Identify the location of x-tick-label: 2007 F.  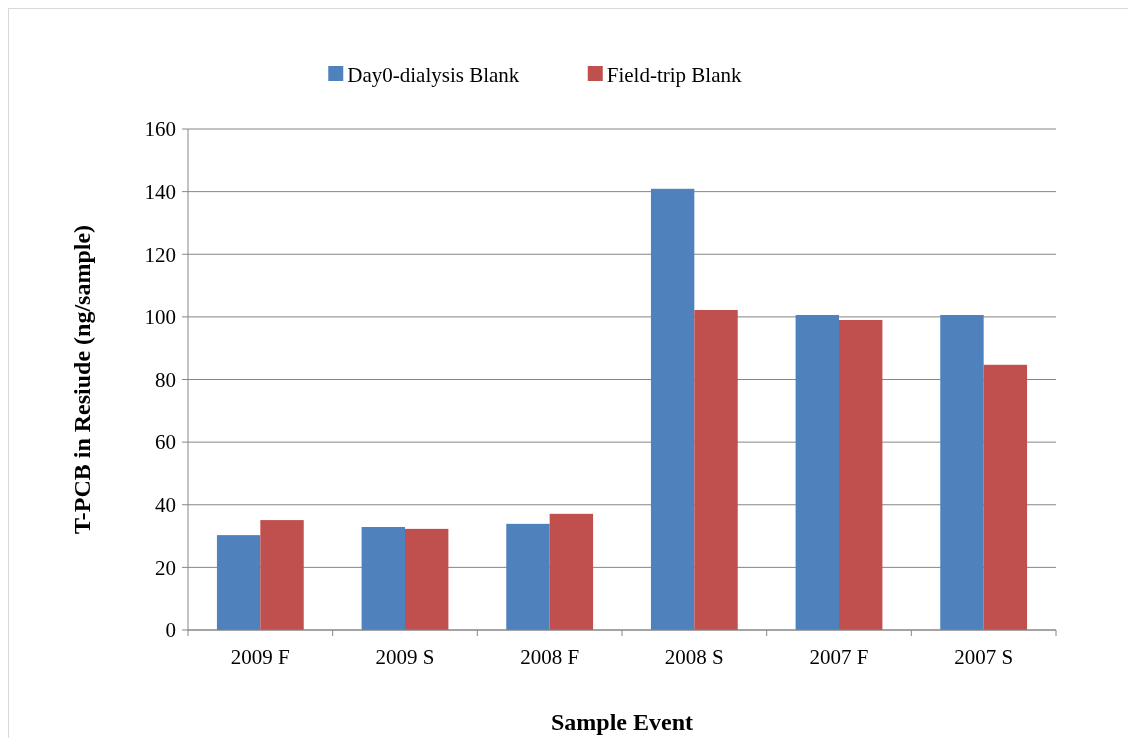
(839, 657).